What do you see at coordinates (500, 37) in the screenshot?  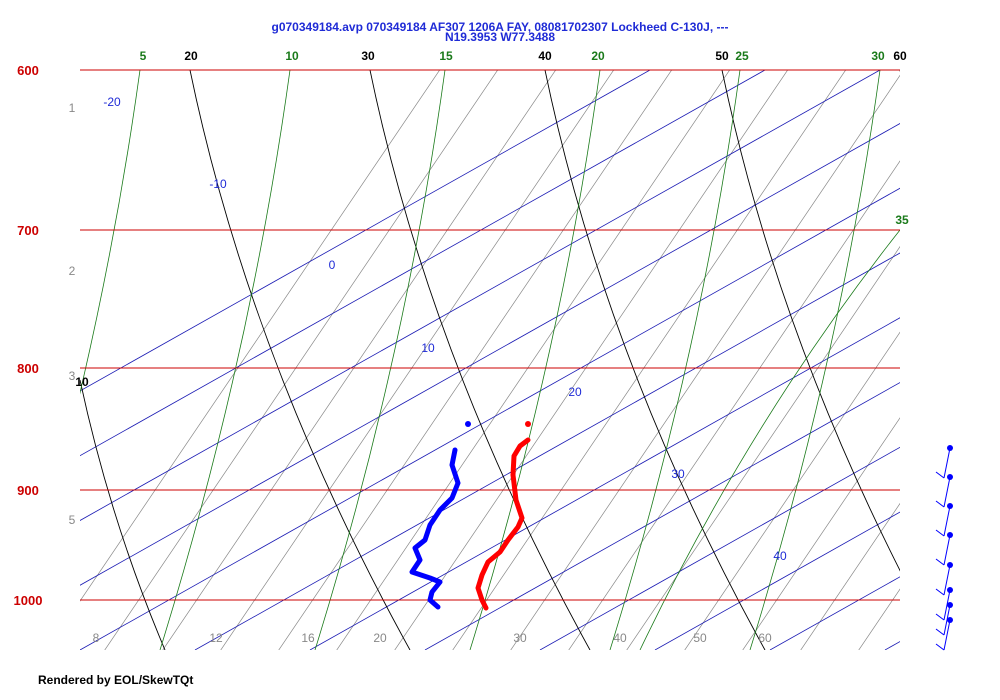 I see `chart-subtitle: N19.3953 W77.3488` at bounding box center [500, 37].